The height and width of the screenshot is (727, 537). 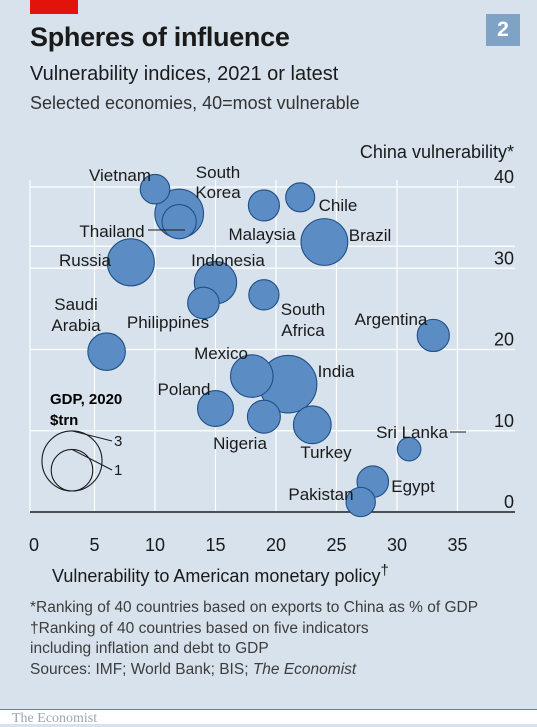 I want to click on size-legend: GDP, 2020 $trn 3 1, so click(x=81, y=441).